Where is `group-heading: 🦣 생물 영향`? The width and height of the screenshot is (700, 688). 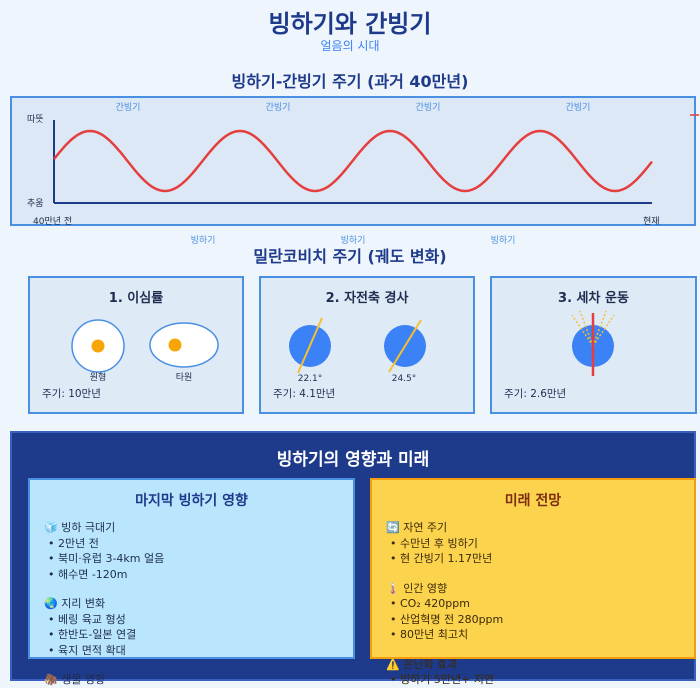 group-heading: 🦣 생물 영향 is located at coordinates (75, 679).